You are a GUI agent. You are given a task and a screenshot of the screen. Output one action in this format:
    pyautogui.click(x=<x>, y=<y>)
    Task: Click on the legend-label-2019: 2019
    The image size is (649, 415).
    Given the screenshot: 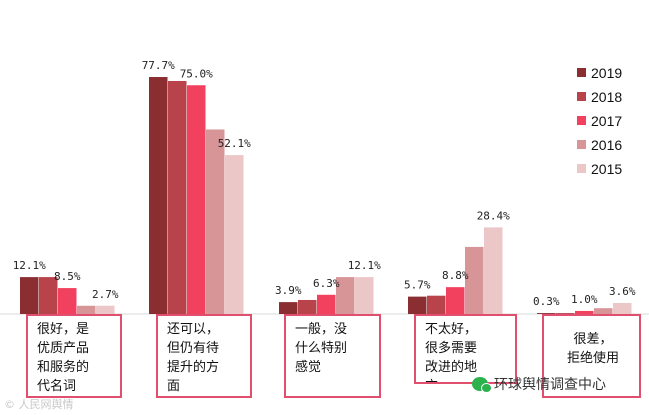 What is the action you would take?
    pyautogui.click(x=606, y=73)
    